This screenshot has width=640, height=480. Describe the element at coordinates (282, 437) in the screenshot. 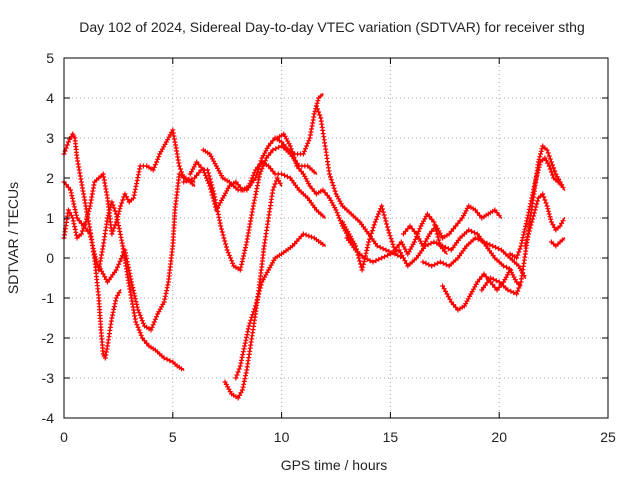

I see `x-tick-label: 10` at that location.